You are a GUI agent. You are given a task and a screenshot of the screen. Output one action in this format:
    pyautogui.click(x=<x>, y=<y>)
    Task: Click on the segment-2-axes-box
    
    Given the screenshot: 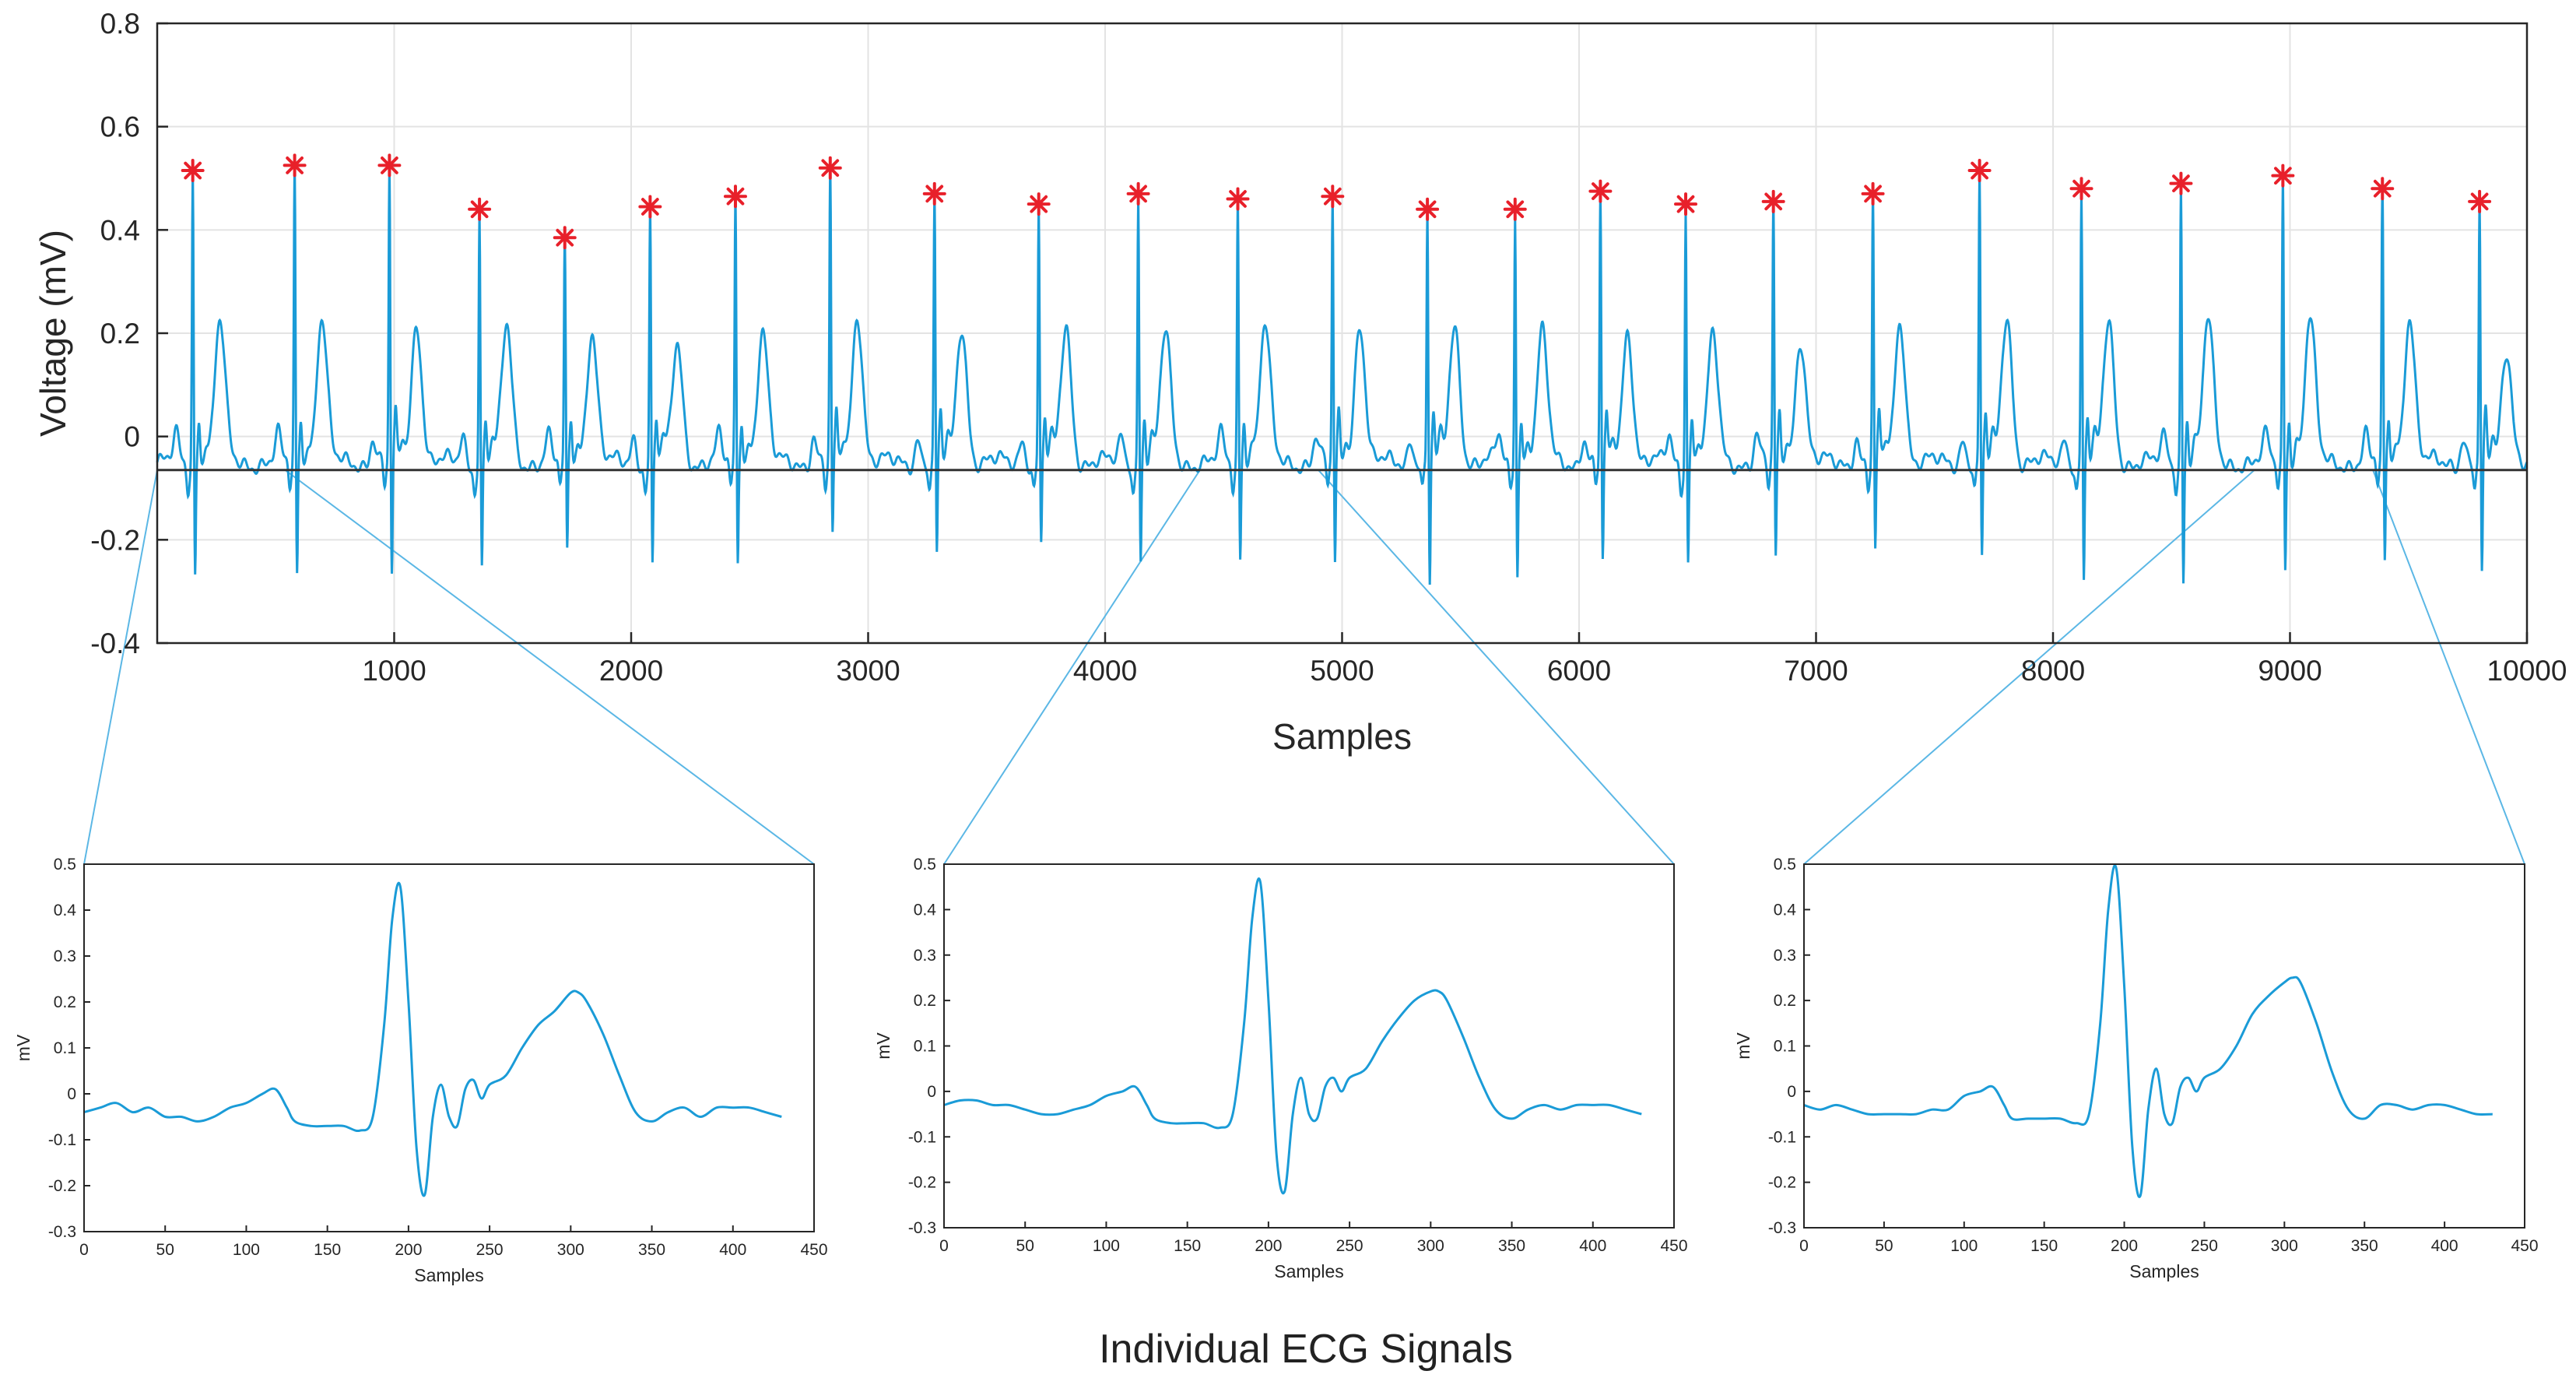 What is the action you would take?
    pyautogui.click(x=1309, y=1046)
    